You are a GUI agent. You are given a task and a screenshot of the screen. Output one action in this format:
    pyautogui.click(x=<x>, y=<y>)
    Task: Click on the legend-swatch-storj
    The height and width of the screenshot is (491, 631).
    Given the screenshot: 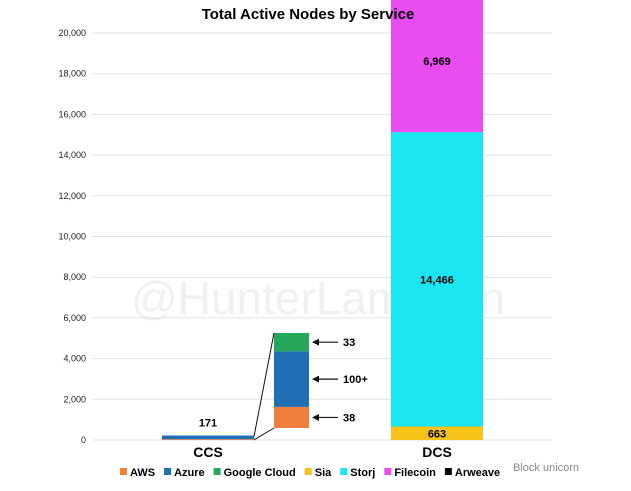 What is the action you would take?
    pyautogui.click(x=344, y=471)
    